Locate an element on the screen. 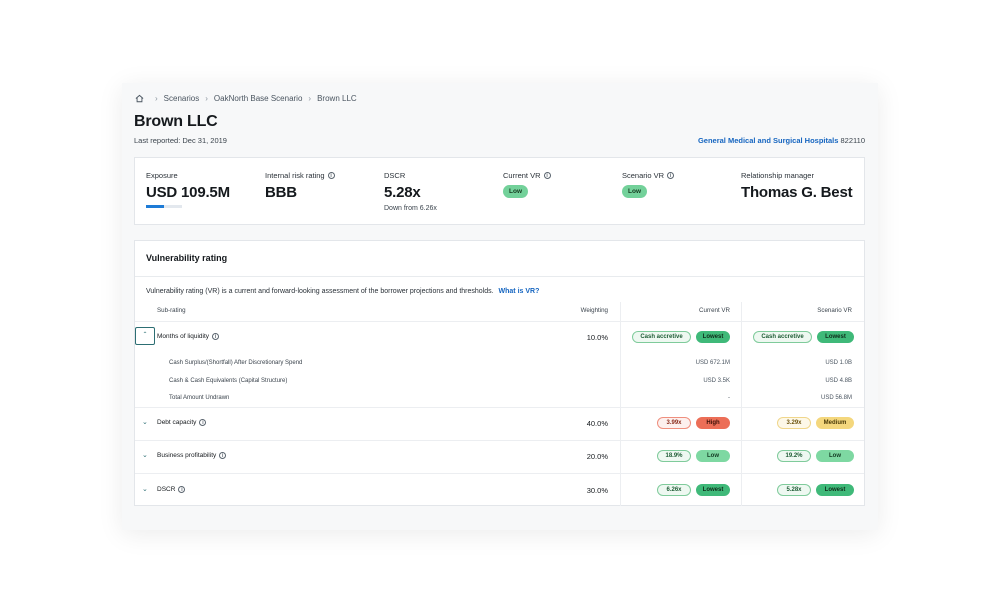 This screenshot has width=1000, height=615. breadcrumb-current: Brown LLC is located at coordinates (337, 98).